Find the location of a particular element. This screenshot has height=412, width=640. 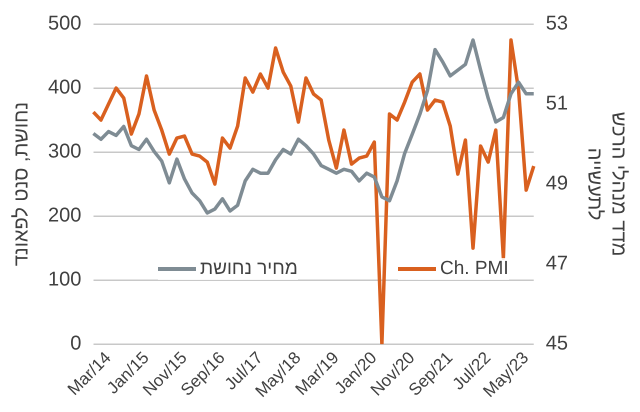

legend-label: מחיר נחושת is located at coordinates (249, 269).